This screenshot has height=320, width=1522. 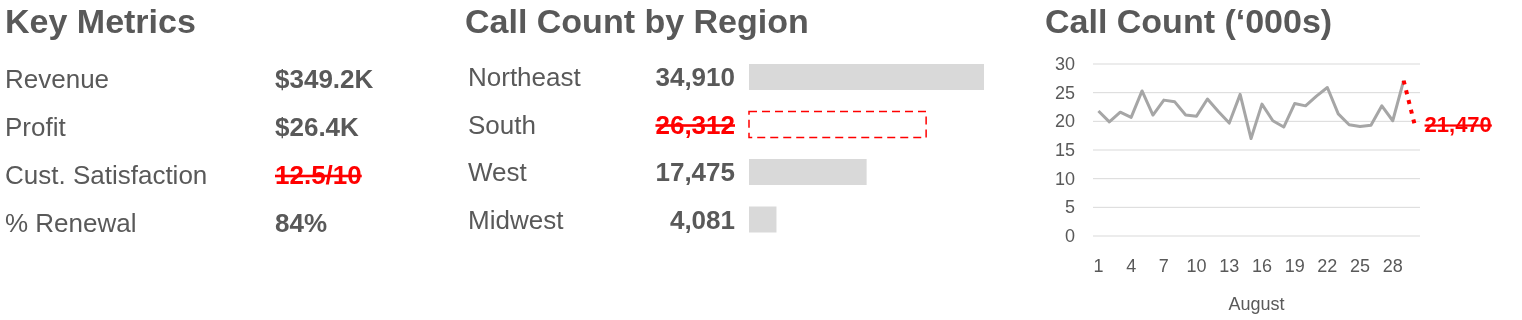 What do you see at coordinates (695, 124) in the screenshot?
I see `data-label: 26,312` at bounding box center [695, 124].